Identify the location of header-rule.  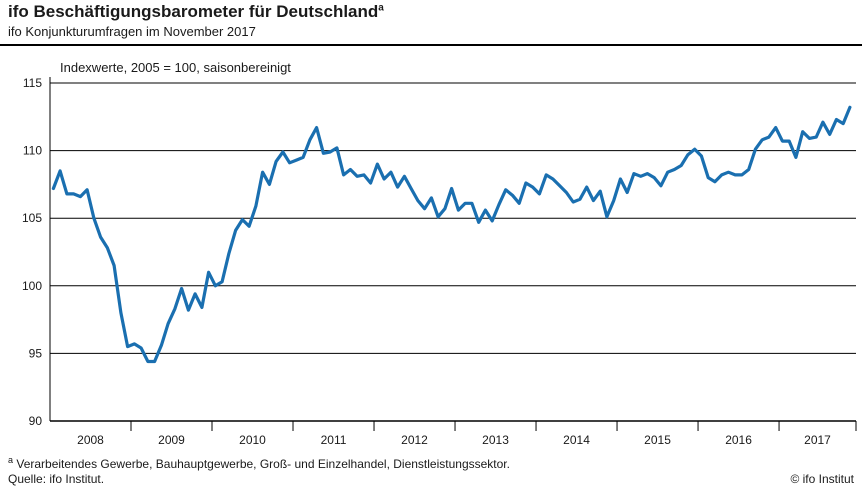
(431, 45).